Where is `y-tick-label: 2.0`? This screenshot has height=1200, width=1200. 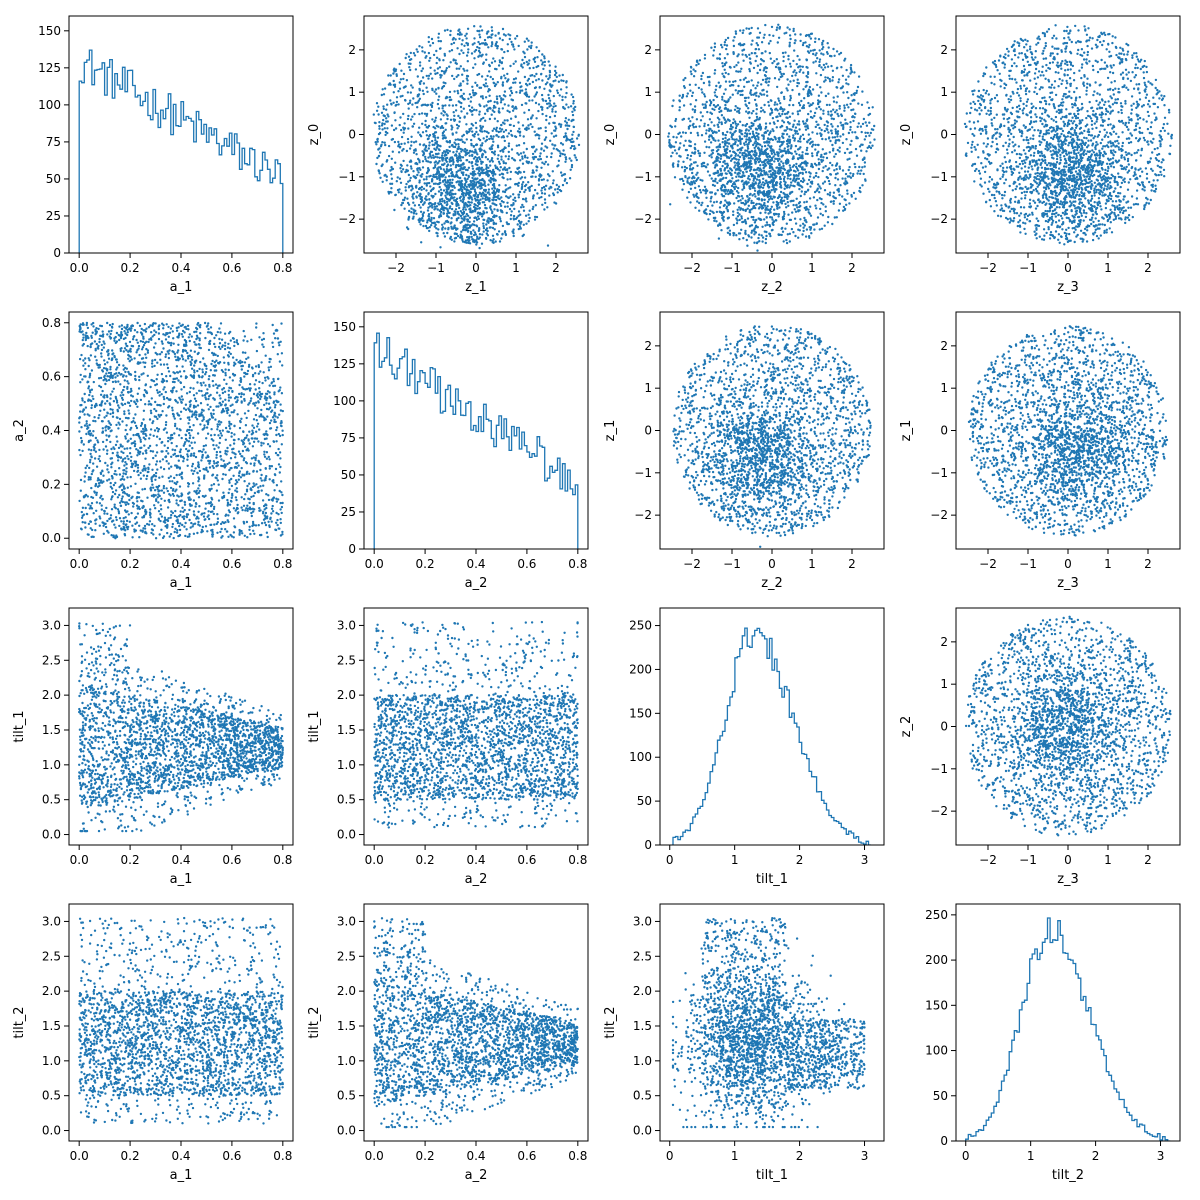
y-tick-label: 2.0 is located at coordinates (346, 991).